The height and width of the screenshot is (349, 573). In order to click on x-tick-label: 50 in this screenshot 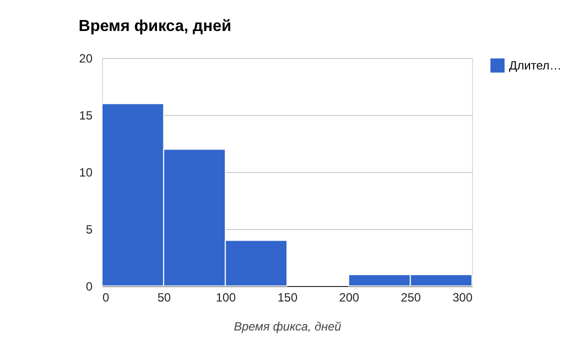, I will do `click(164, 297)`.